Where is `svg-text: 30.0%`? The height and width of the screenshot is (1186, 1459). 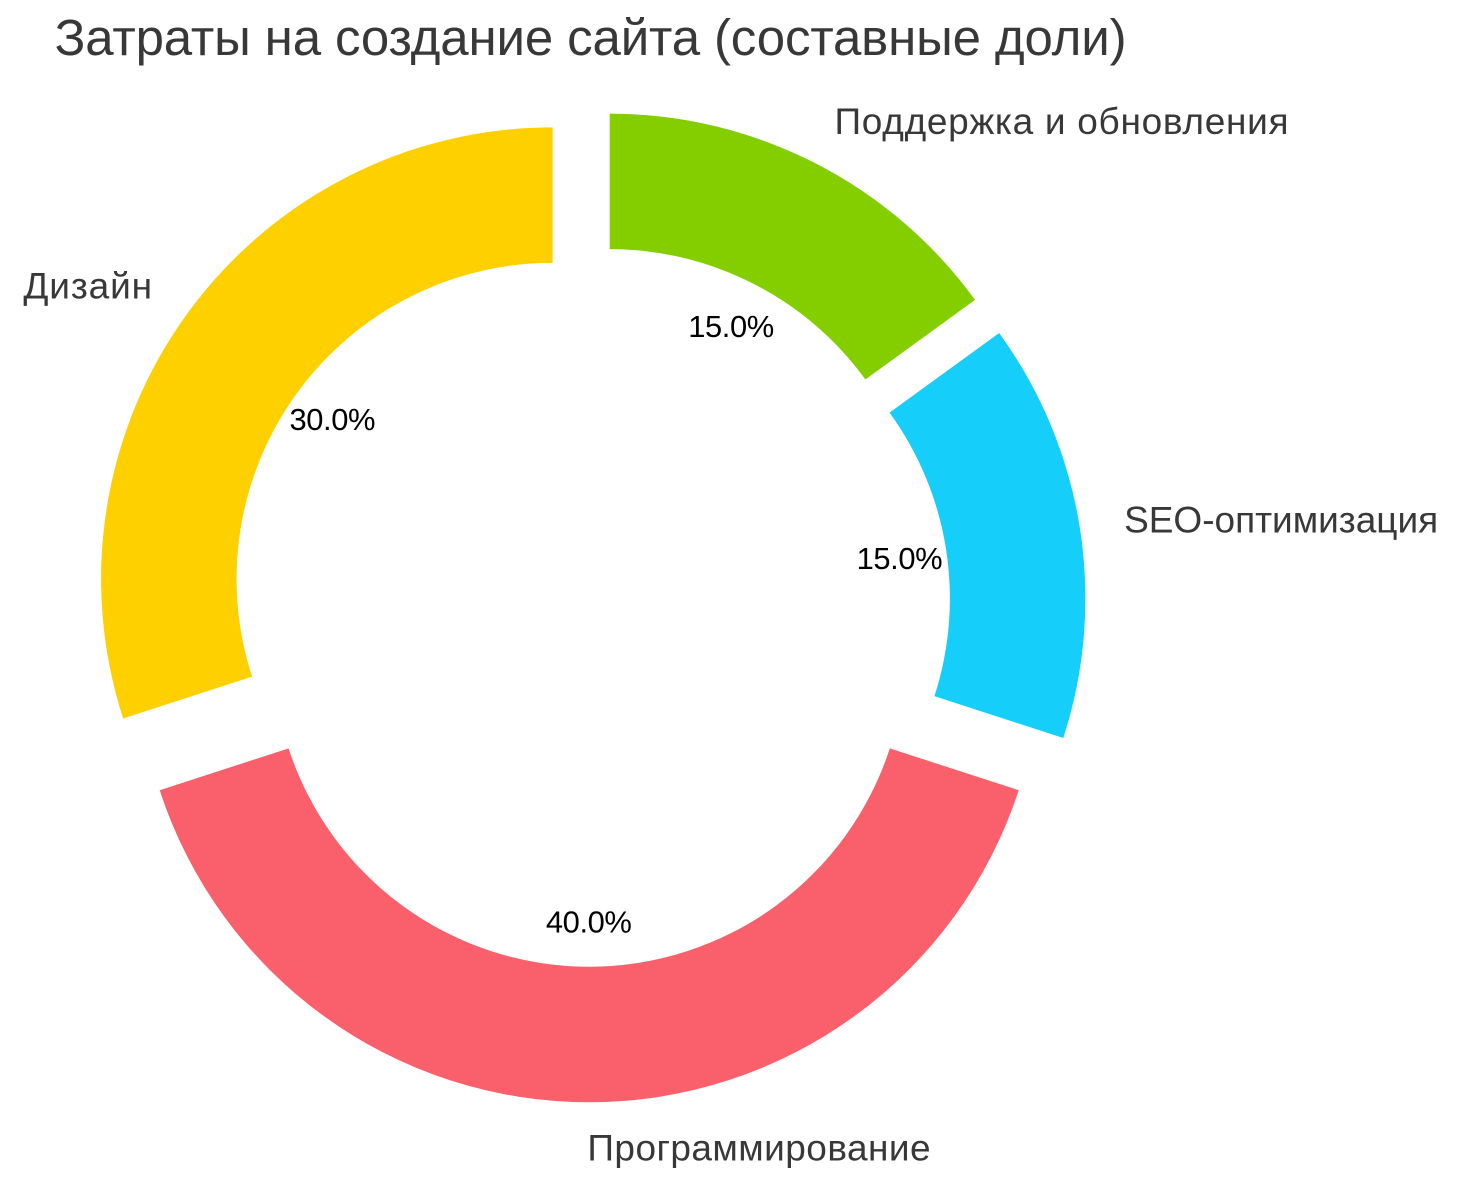 svg-text: 30.0% is located at coordinates (333, 419).